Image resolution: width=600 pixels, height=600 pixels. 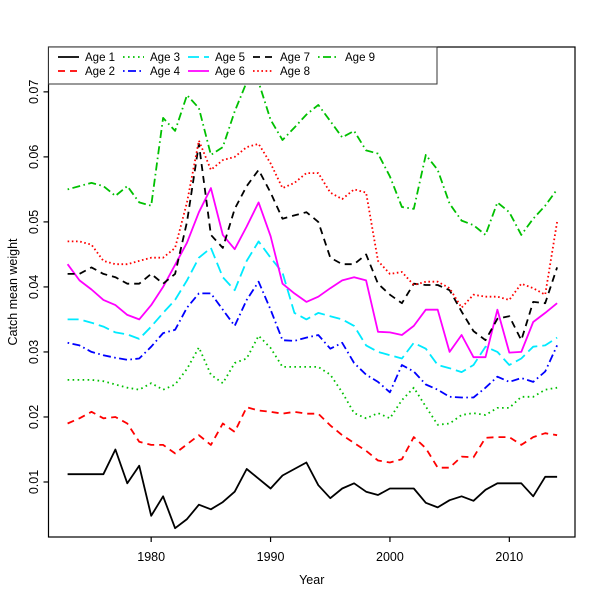 What do you see at coordinates (312, 437) in the screenshot?
I see `series-age-2-line` at bounding box center [312, 437].